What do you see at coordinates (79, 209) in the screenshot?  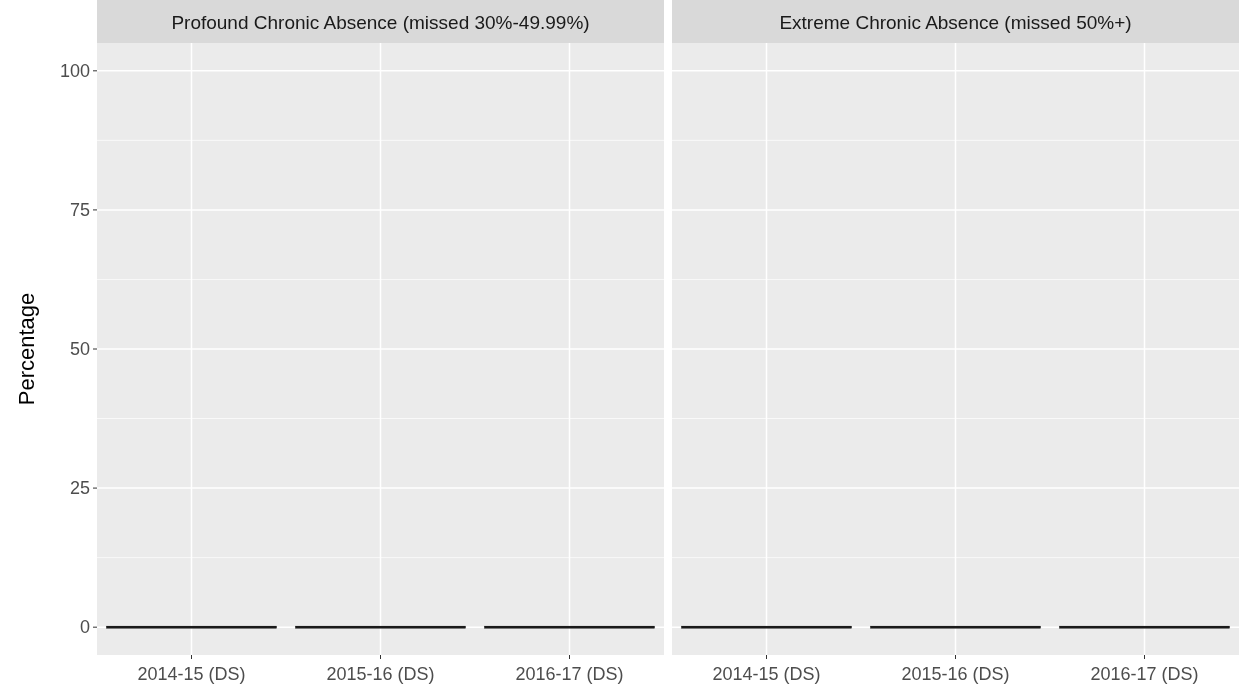 I see `y-tick-label: 75` at bounding box center [79, 209].